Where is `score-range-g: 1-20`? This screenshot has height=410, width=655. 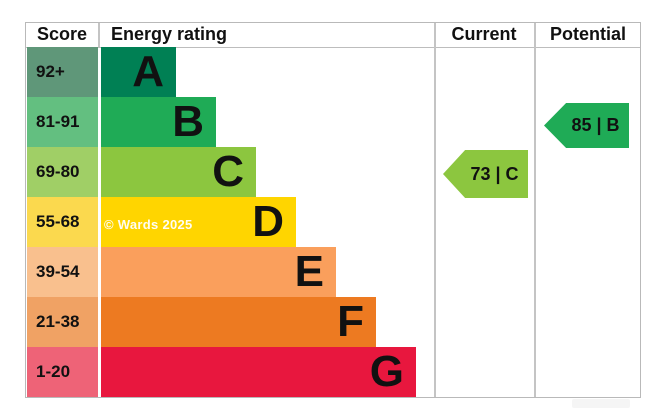
score-range-g: 1-20 is located at coordinates (62, 372).